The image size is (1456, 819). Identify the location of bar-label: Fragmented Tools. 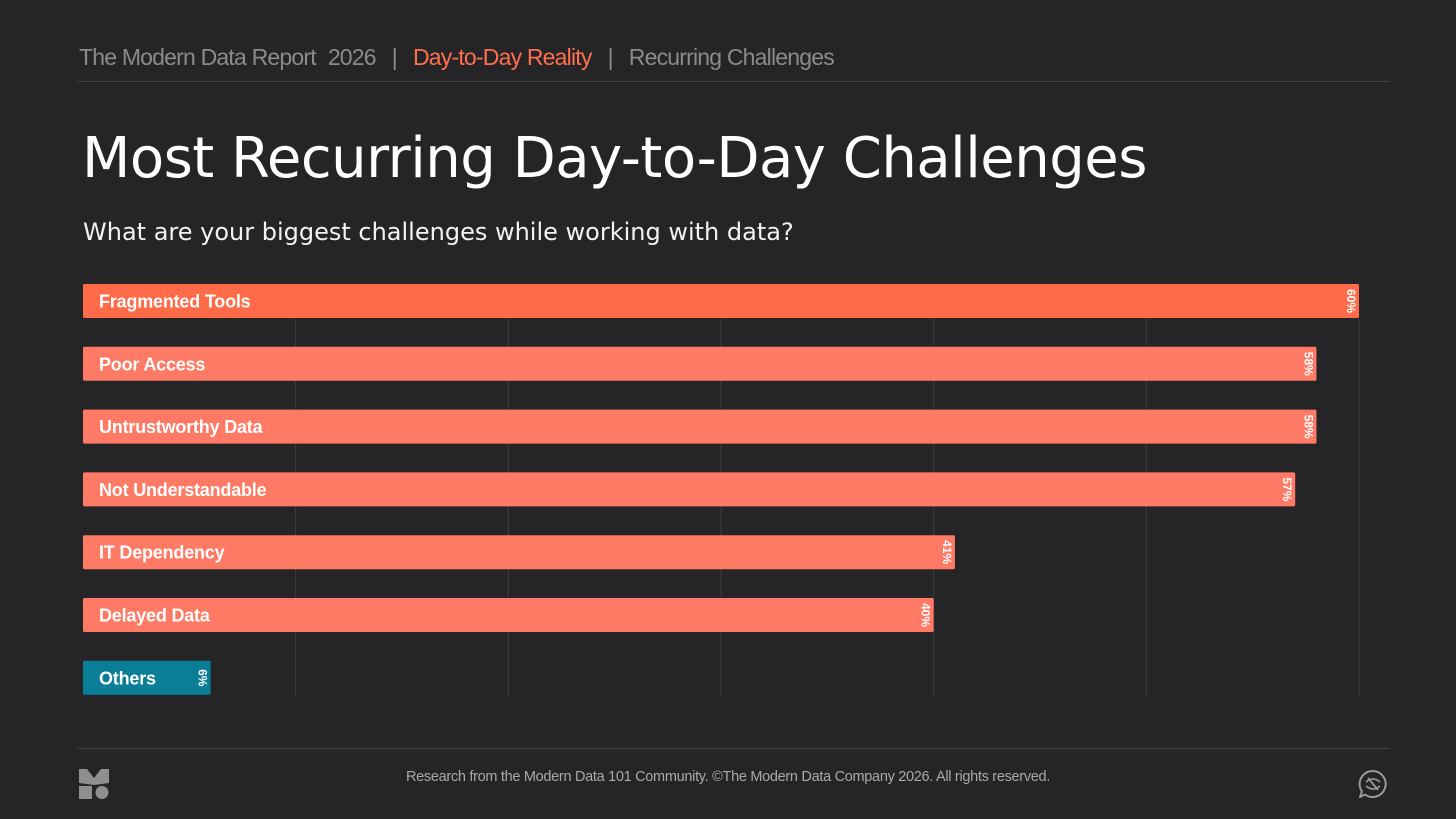
(175, 302).